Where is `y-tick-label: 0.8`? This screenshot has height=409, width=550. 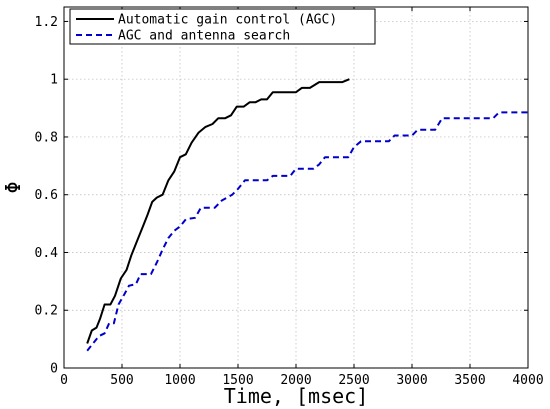
y-tick-label: 0.8 is located at coordinates (46, 137).